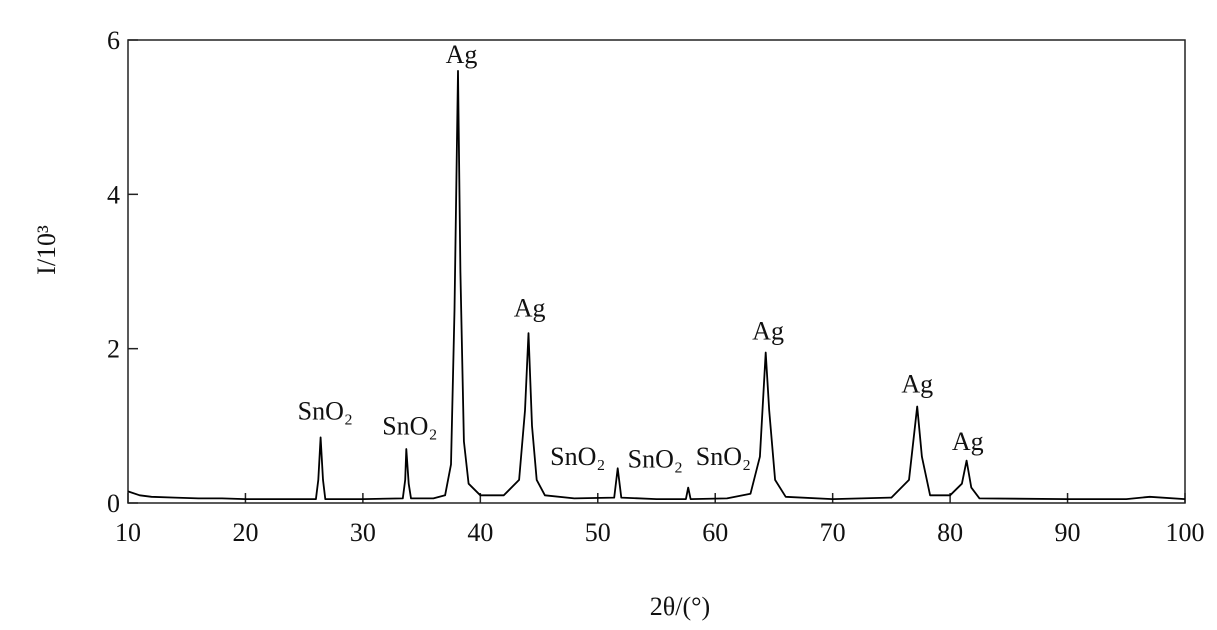 The height and width of the screenshot is (630, 1217). What do you see at coordinates (363, 532) in the screenshot?
I see `x-tick-label: 30` at bounding box center [363, 532].